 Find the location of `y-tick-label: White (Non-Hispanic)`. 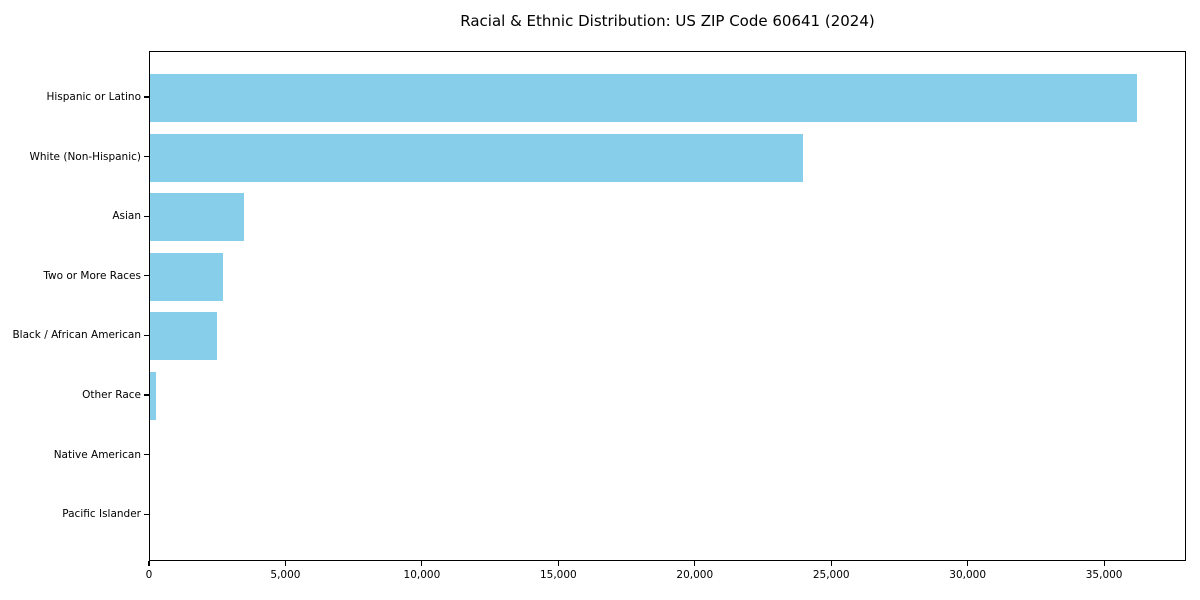

y-tick-label: White (Non-Hispanic) is located at coordinates (85, 156).